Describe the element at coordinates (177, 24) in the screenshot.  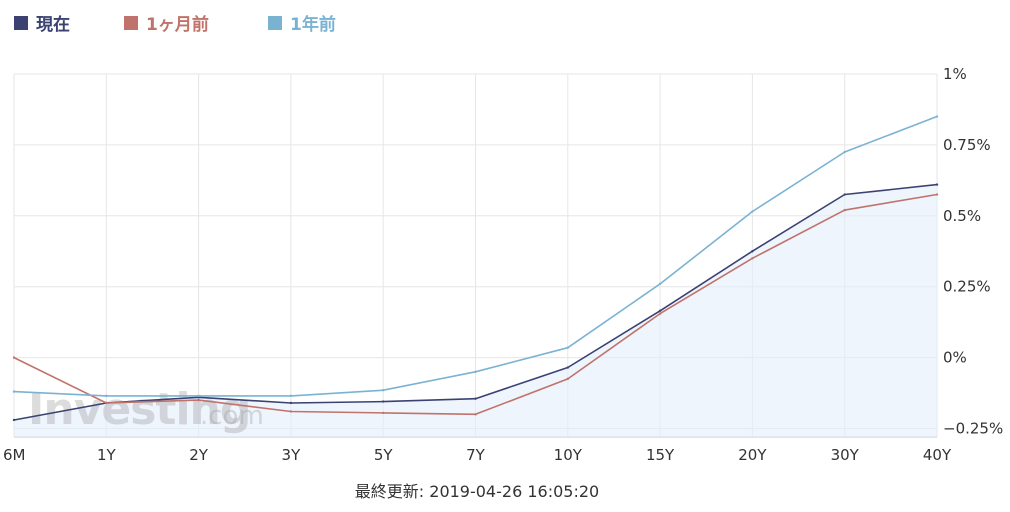
I see `legend-label: 1ヶ月前` at that location.